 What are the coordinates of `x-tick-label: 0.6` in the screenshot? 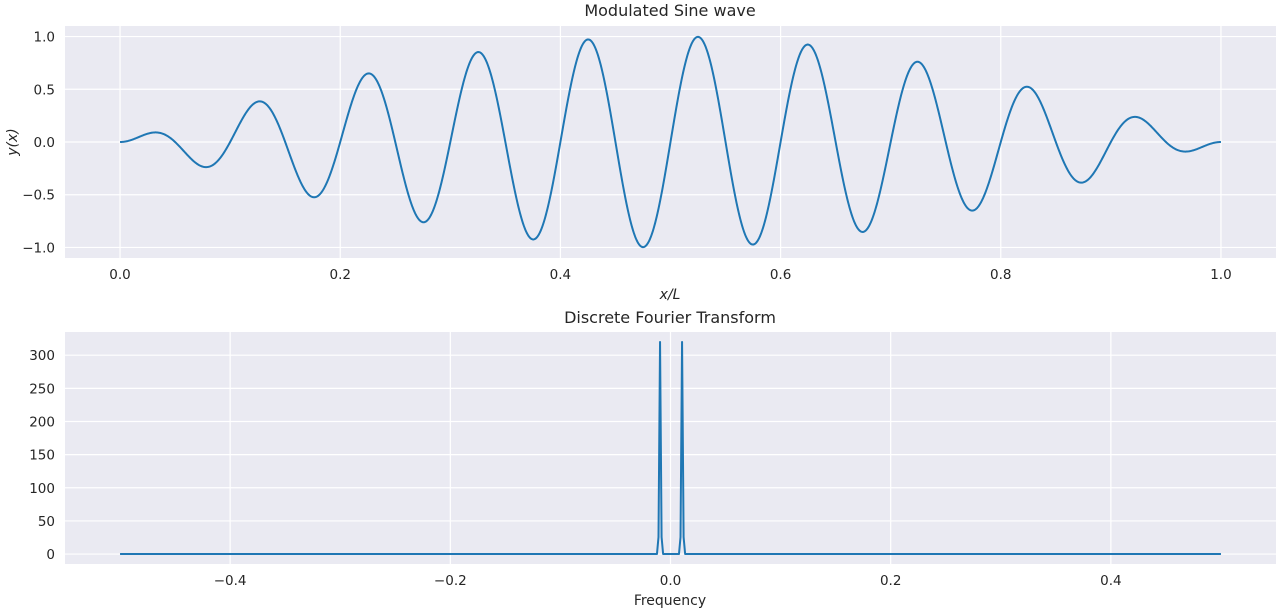 It's located at (780, 275).